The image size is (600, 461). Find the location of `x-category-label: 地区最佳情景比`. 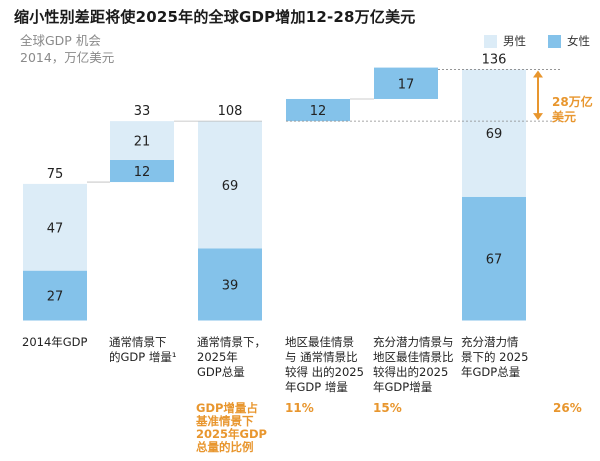

x-category-label: 地区最佳情景比 is located at coordinates (413, 357).